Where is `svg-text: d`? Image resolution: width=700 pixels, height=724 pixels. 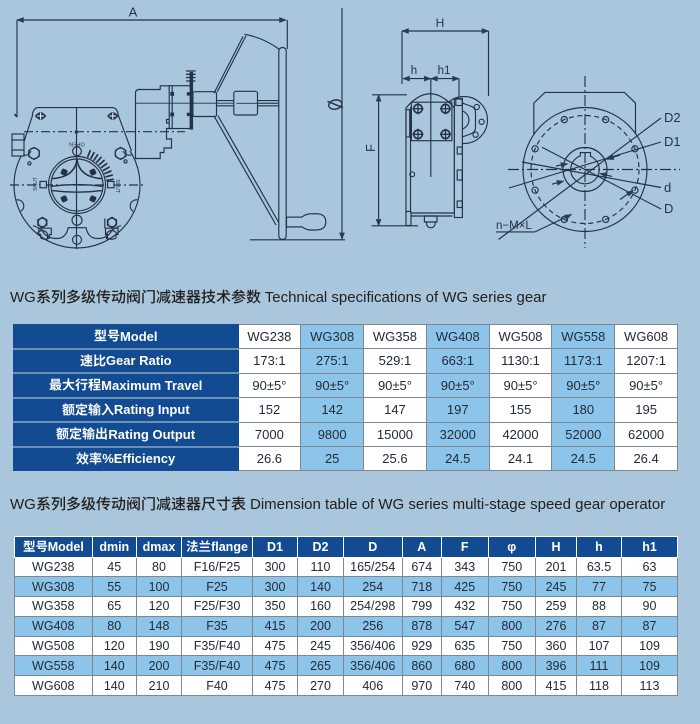 svg-text: d is located at coordinates (667, 187).